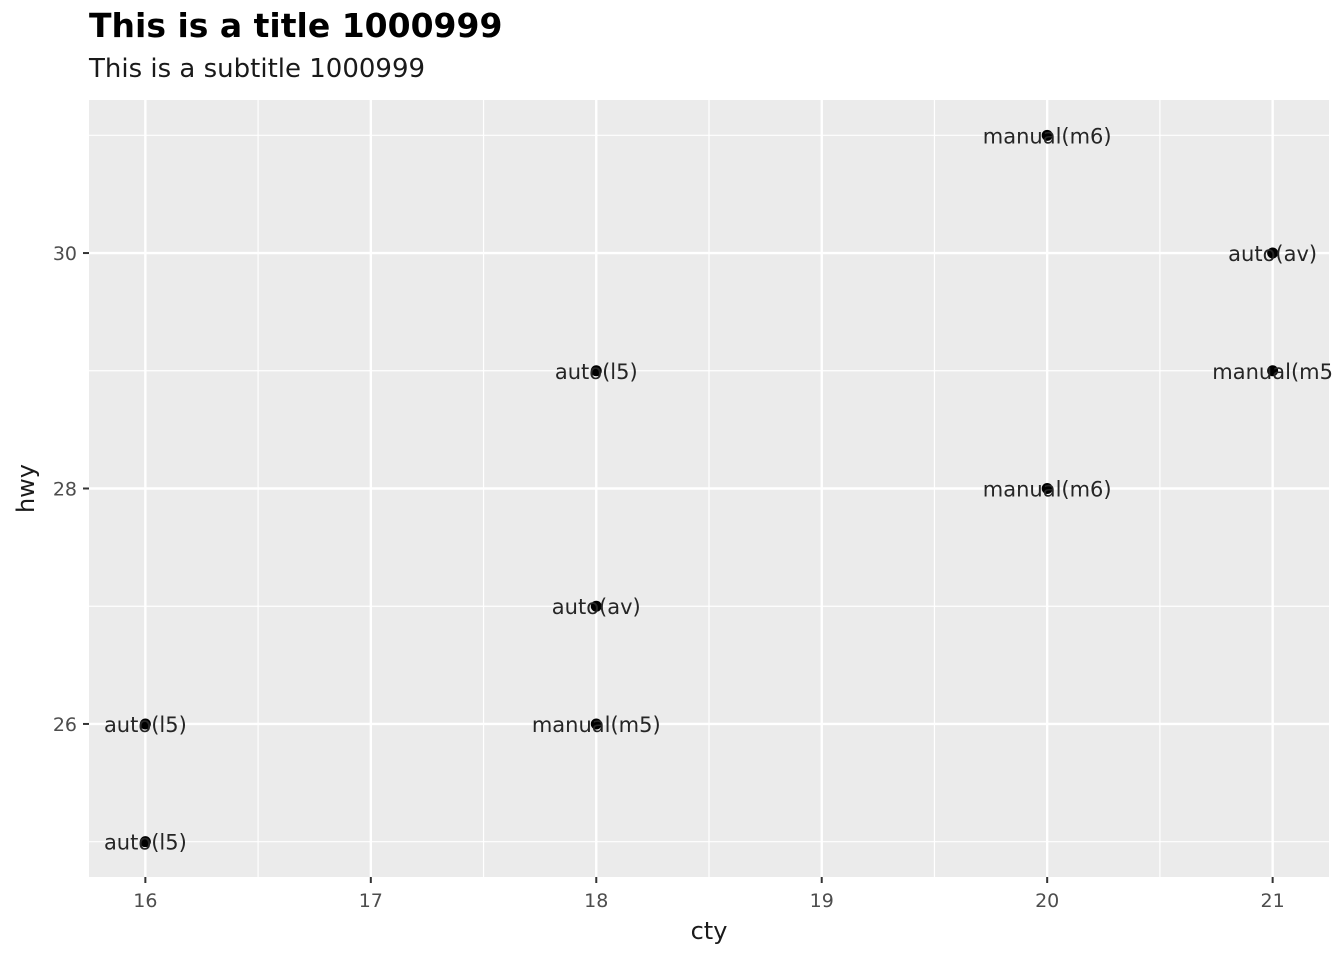 This screenshot has width=1344, height=960. I want to click on x-tick-label: 16, so click(145, 901).